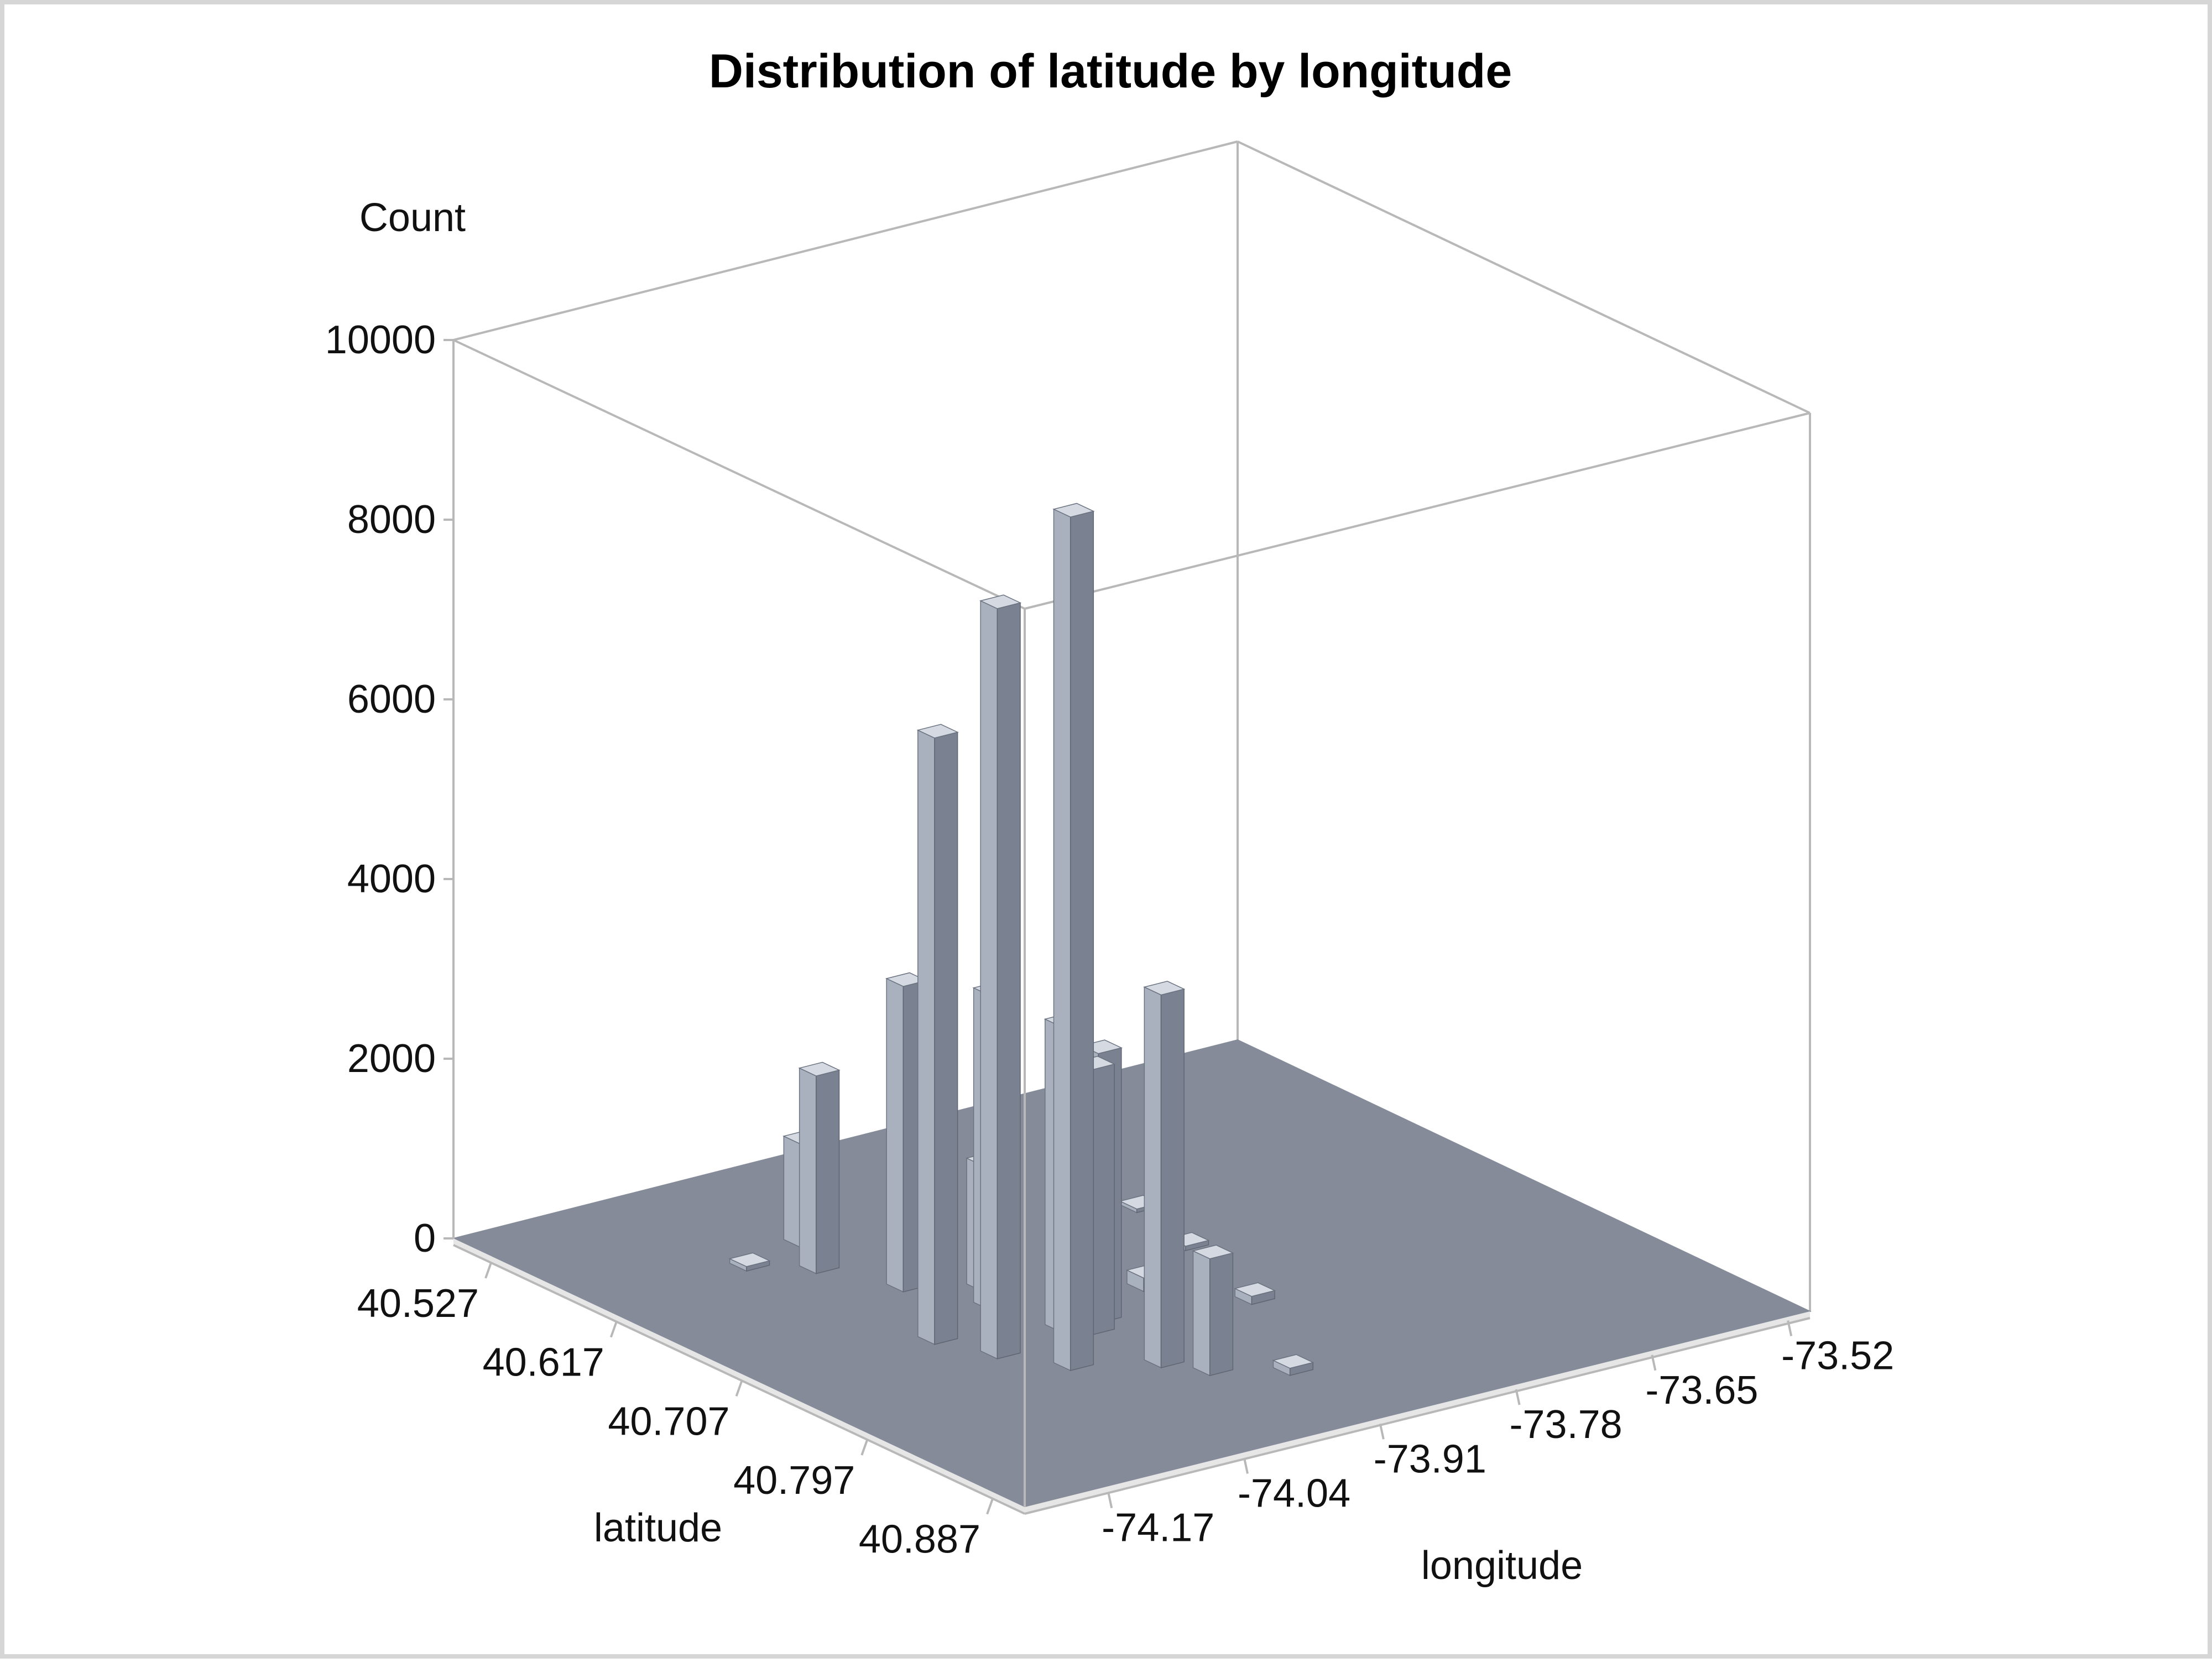 Image resolution: width=2212 pixels, height=1663 pixels. Describe the element at coordinates (381, 340) in the screenshot. I see `z-tick-label: 10000` at that location.